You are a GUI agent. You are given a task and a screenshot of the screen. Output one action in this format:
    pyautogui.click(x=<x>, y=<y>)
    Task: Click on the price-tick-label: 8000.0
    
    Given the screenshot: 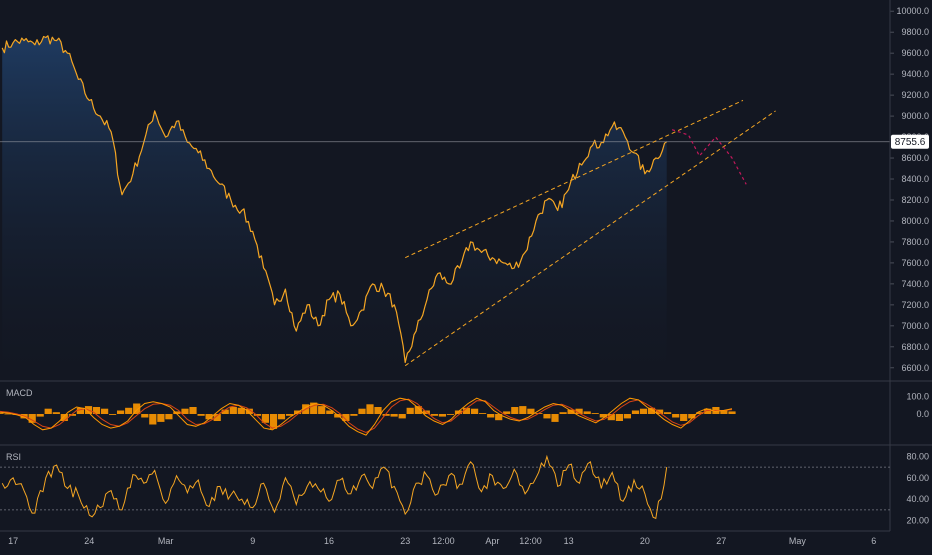 What is the action you would take?
    pyautogui.click(x=915, y=221)
    